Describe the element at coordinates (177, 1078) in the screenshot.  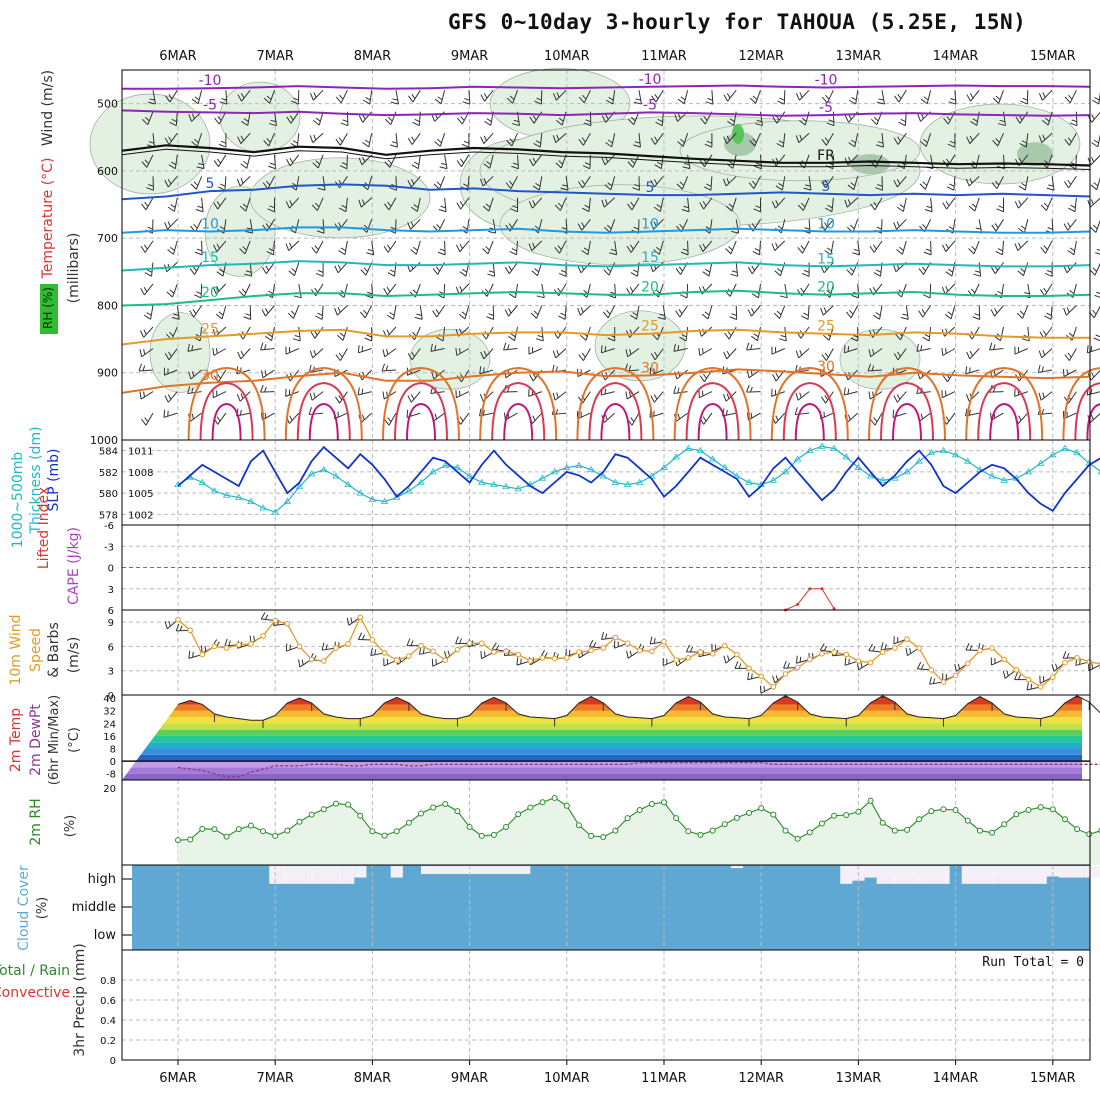
I see `bottom-date-label-0: 6MAR` at that location.